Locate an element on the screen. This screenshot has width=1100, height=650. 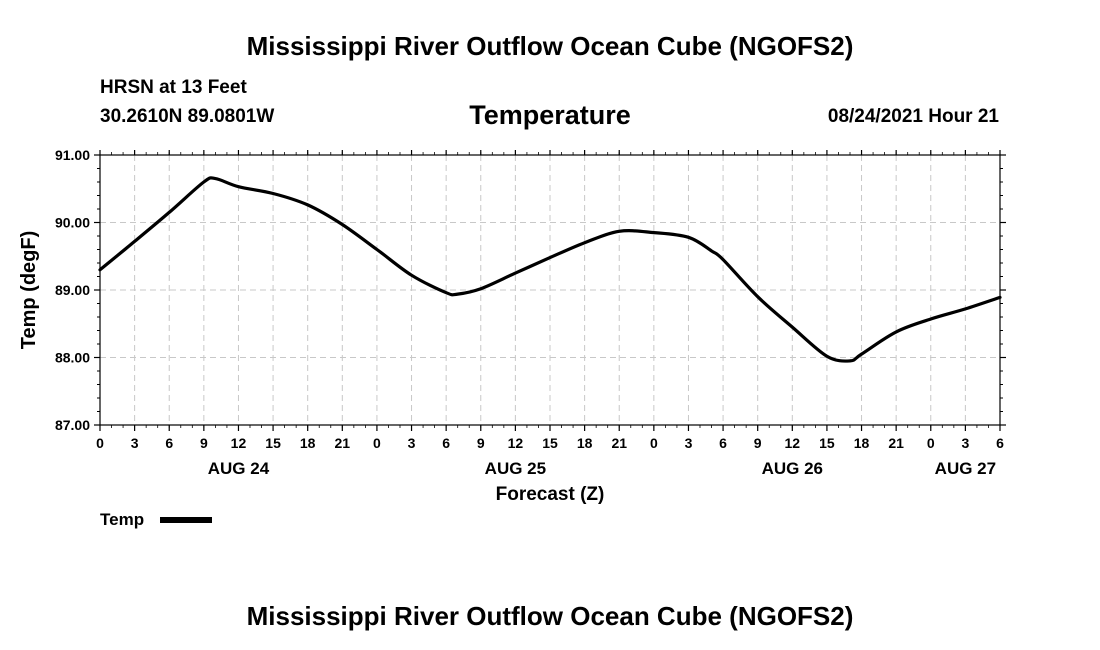
forecast-timestamp: 08/24/2021 Hour 21 is located at coordinates (913, 116).